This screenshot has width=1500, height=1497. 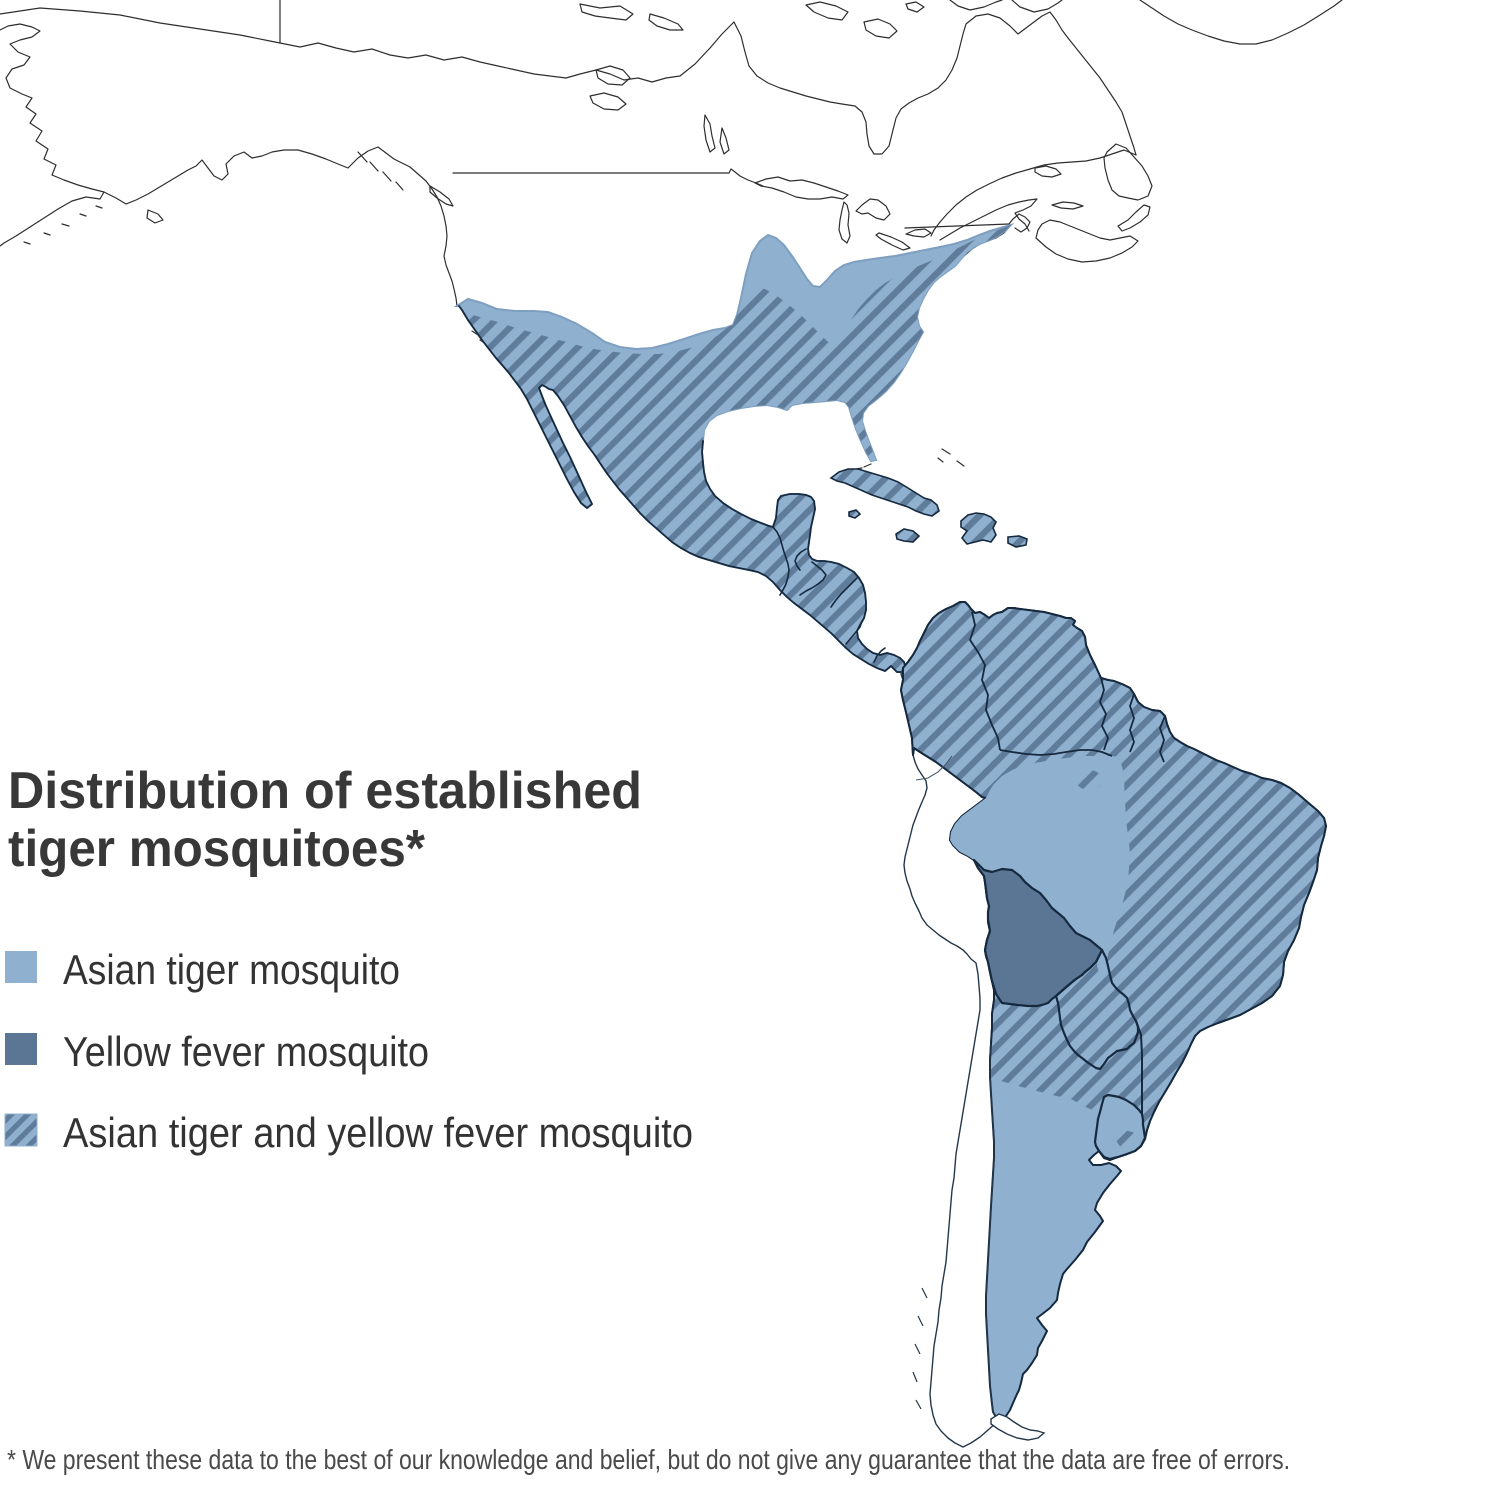 What do you see at coordinates (378, 1132) in the screenshot?
I see `svg-text:Asian tiger and yellow fever m: Asian tiger and yellow fever mosquito` at bounding box center [378, 1132].